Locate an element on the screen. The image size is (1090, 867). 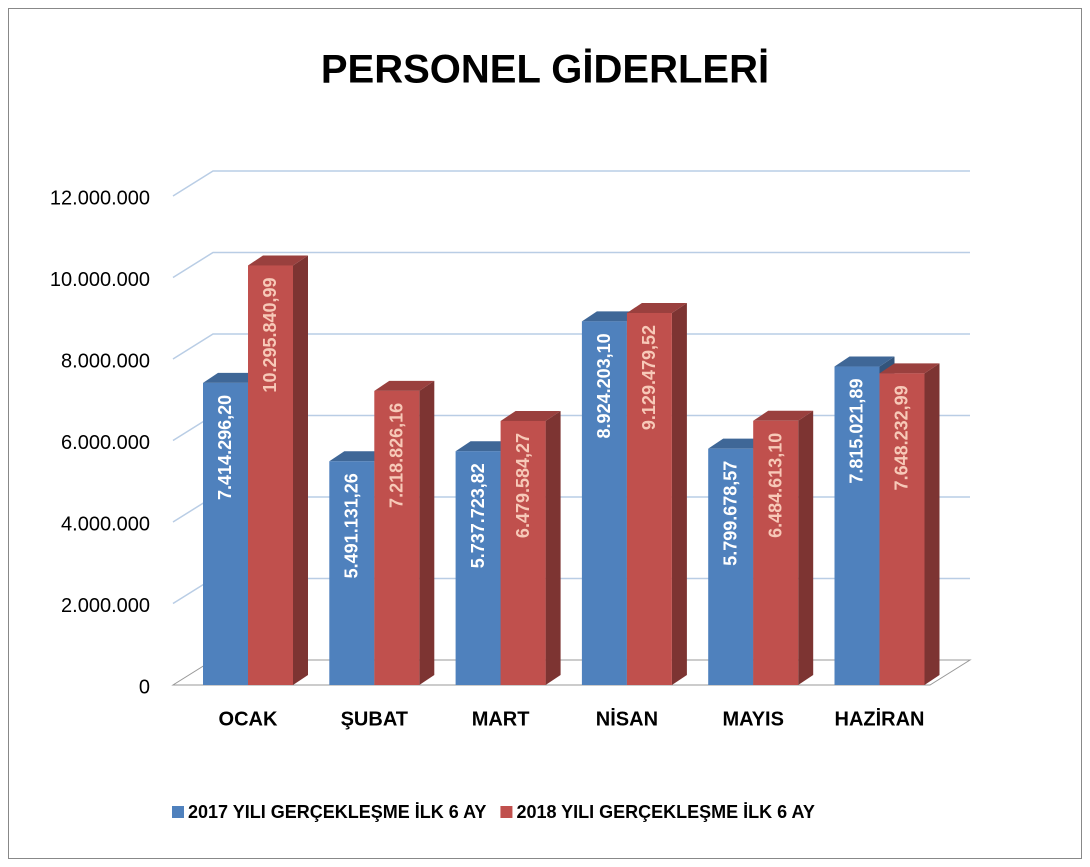
y-tick-label: 10.000.000 is located at coordinates (100, 280).